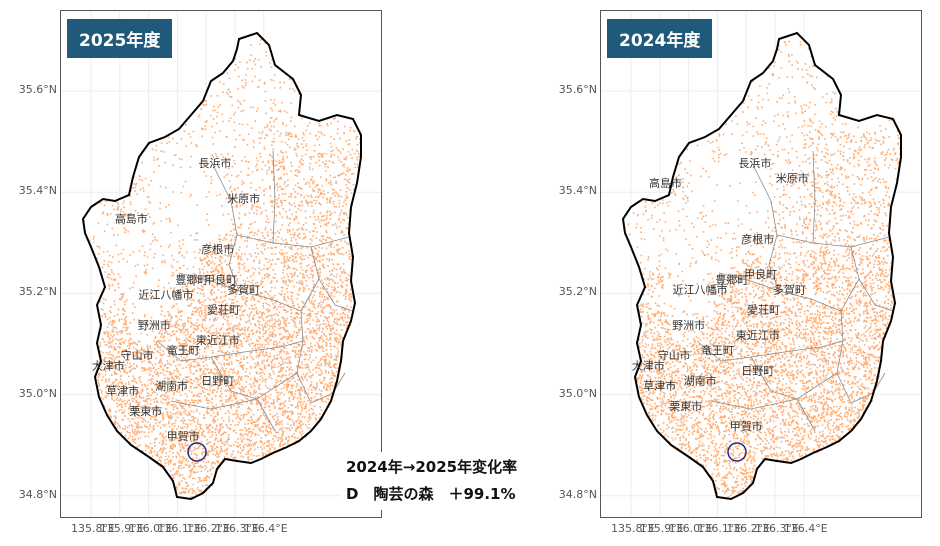 Image resolution: width=940 pixels, height=546 pixels. I want to click on year-badge-2024: 2024年度, so click(660, 38).